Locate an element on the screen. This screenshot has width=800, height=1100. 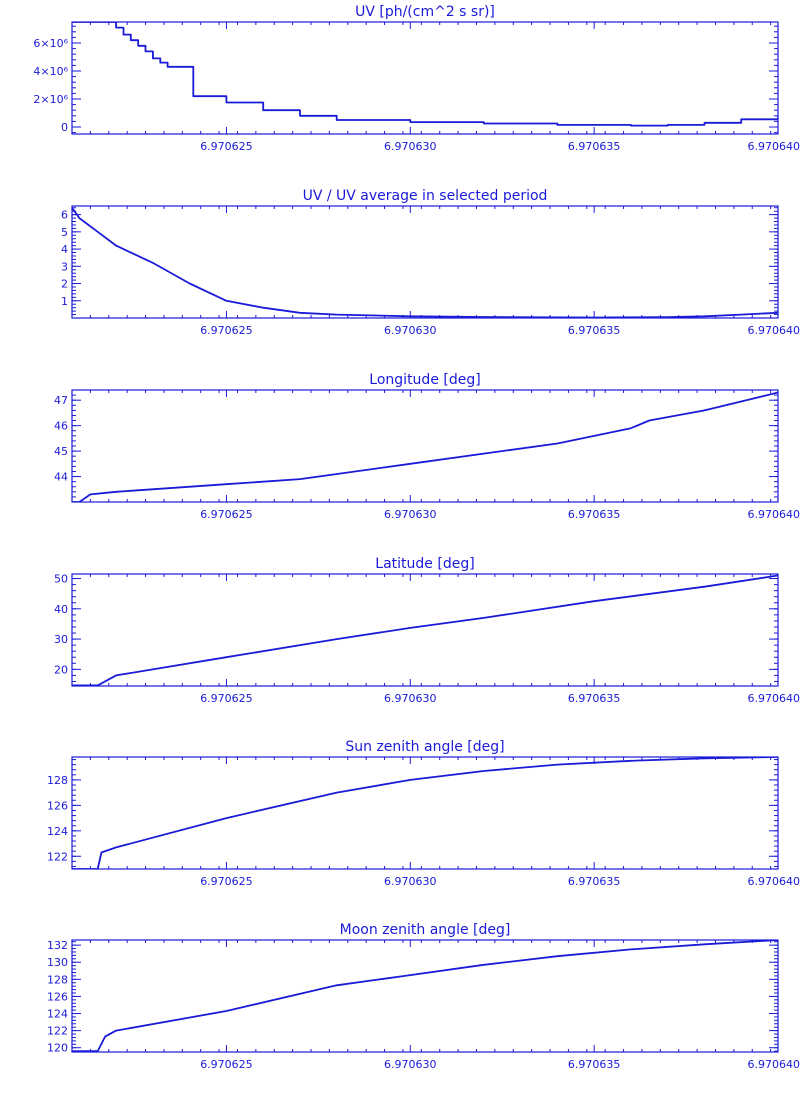
chart-title: Sun zenith angle [deg] is located at coordinates (424, 747).